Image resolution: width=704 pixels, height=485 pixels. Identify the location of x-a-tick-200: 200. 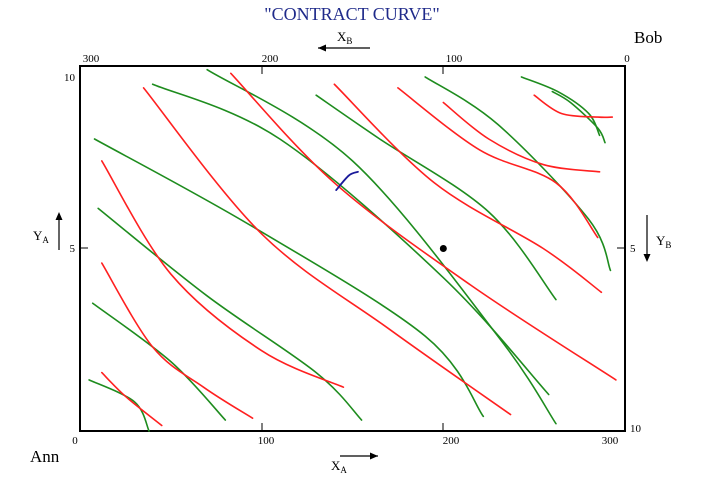
(451, 441).